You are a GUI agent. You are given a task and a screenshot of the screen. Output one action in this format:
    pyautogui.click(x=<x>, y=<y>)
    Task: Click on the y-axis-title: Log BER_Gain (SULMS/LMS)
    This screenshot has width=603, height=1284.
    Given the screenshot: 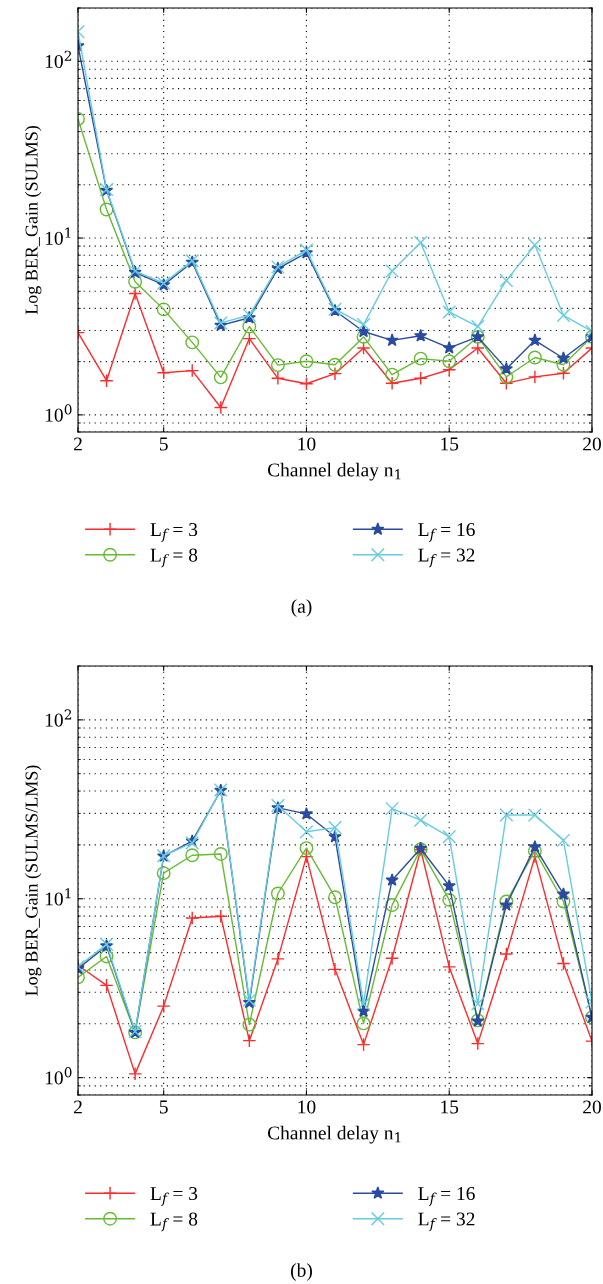 What is the action you would take?
    pyautogui.click(x=33, y=880)
    